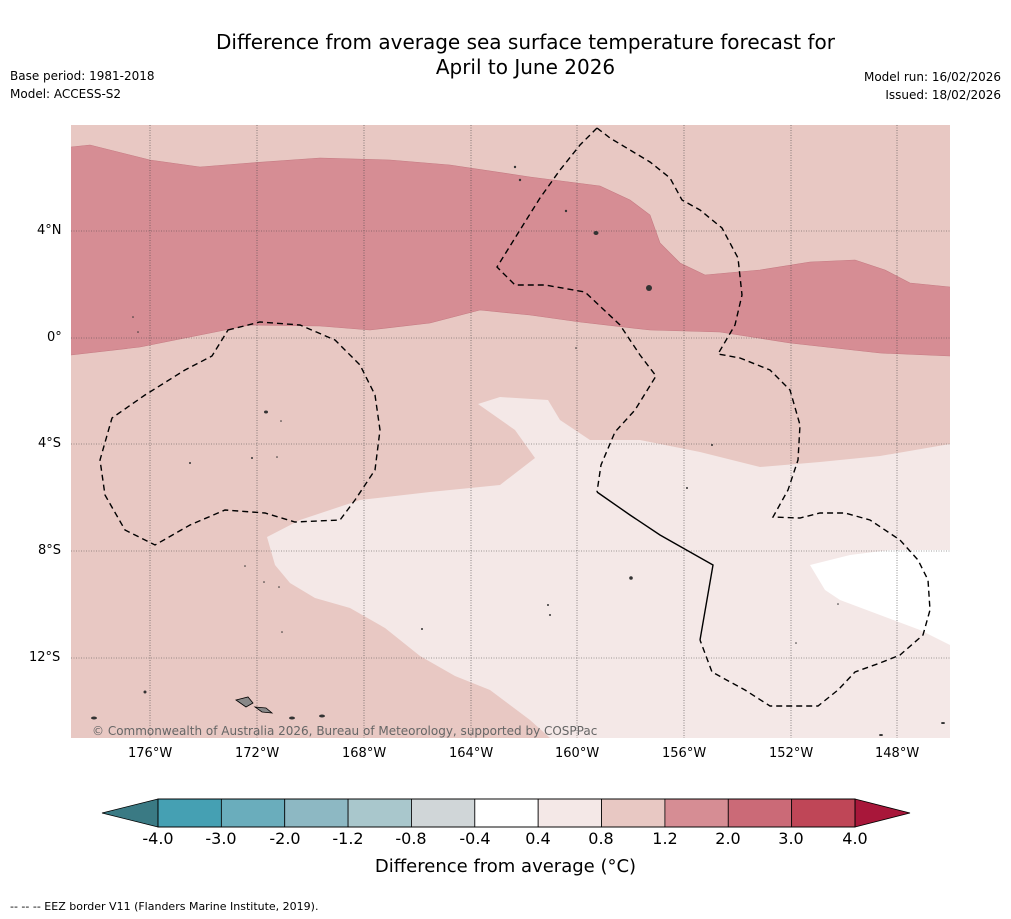 This screenshot has width=1011, height=919. Describe the element at coordinates (257, 753) in the screenshot. I see `lon-label-172w: 172°W` at that location.